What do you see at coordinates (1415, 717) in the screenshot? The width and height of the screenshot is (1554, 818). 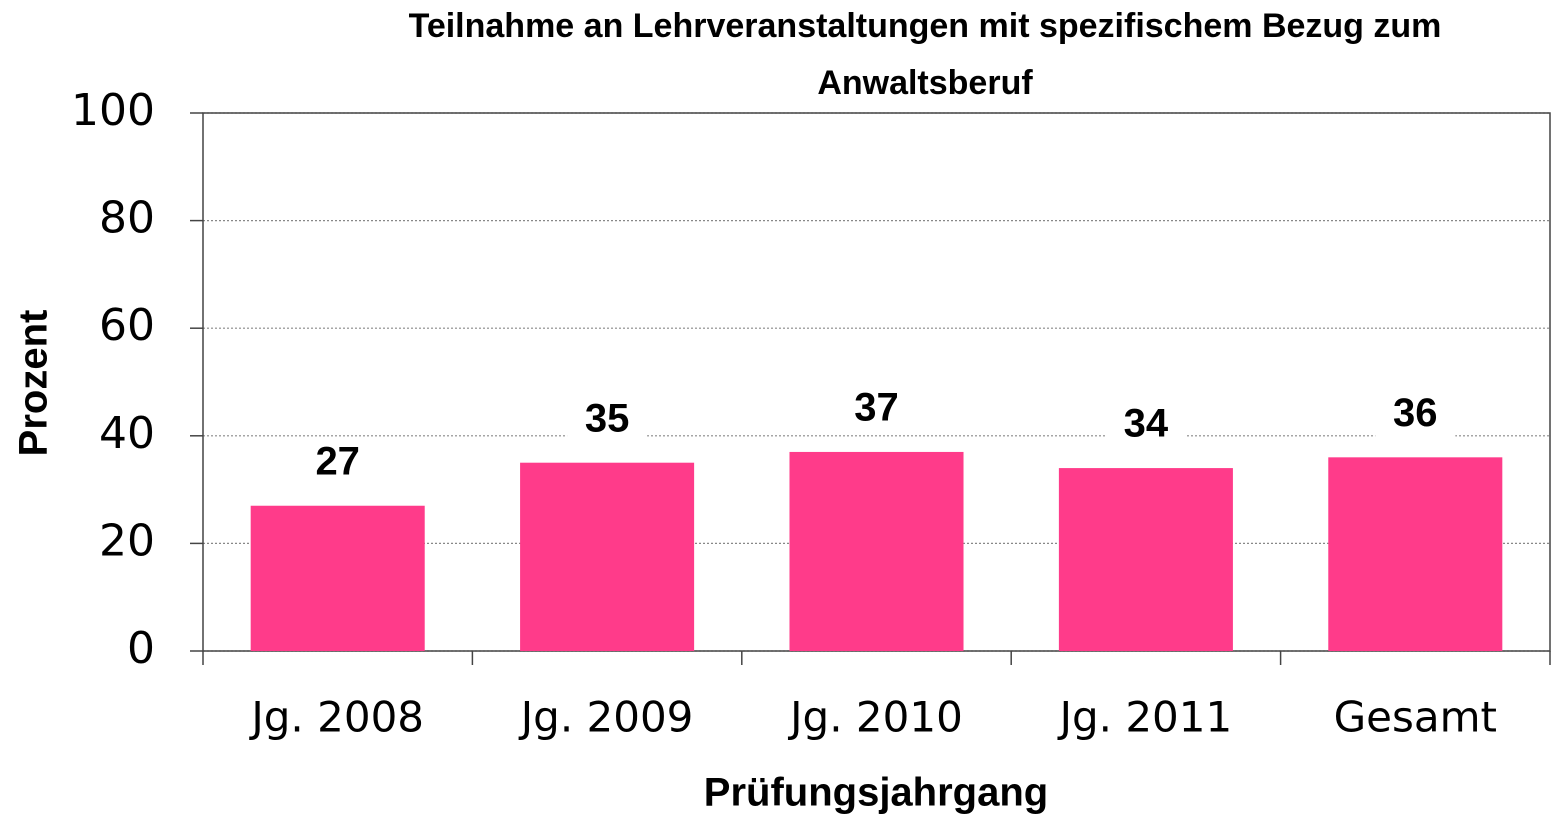 I see `x-tick-label: Gesamt` at bounding box center [1415, 717].